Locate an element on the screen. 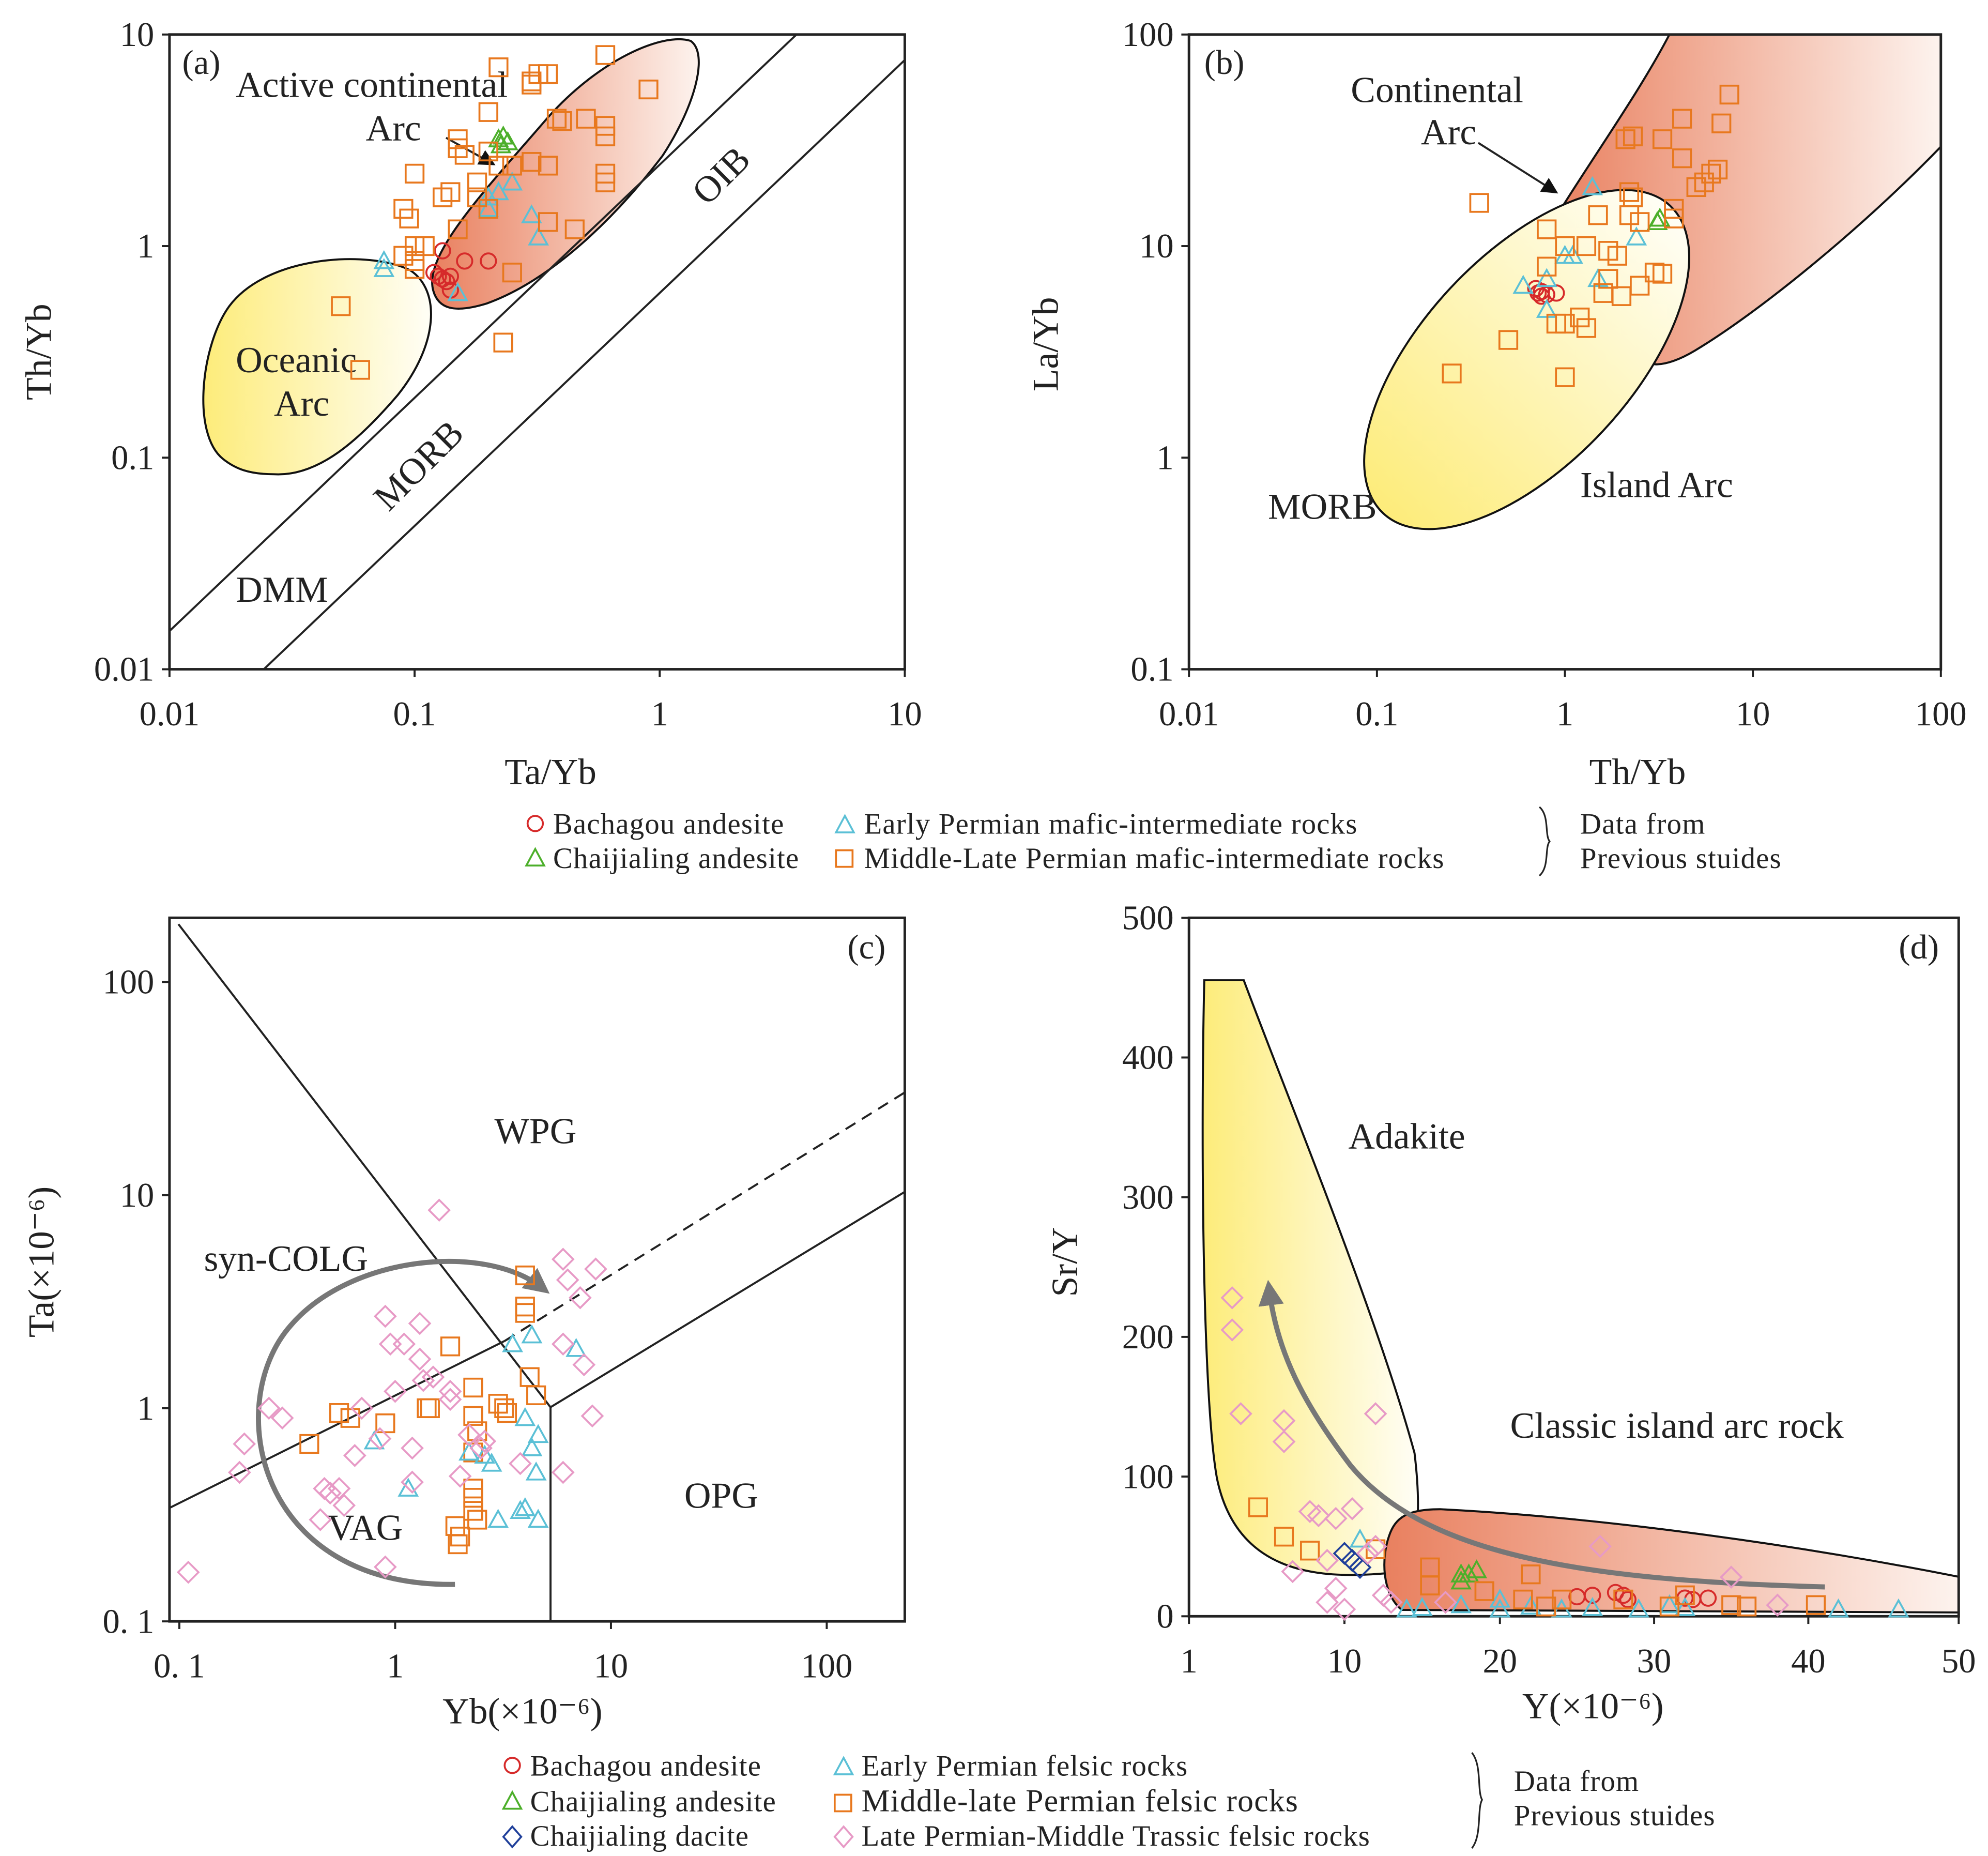  legend-brace is located at coordinates (1477, 1801).